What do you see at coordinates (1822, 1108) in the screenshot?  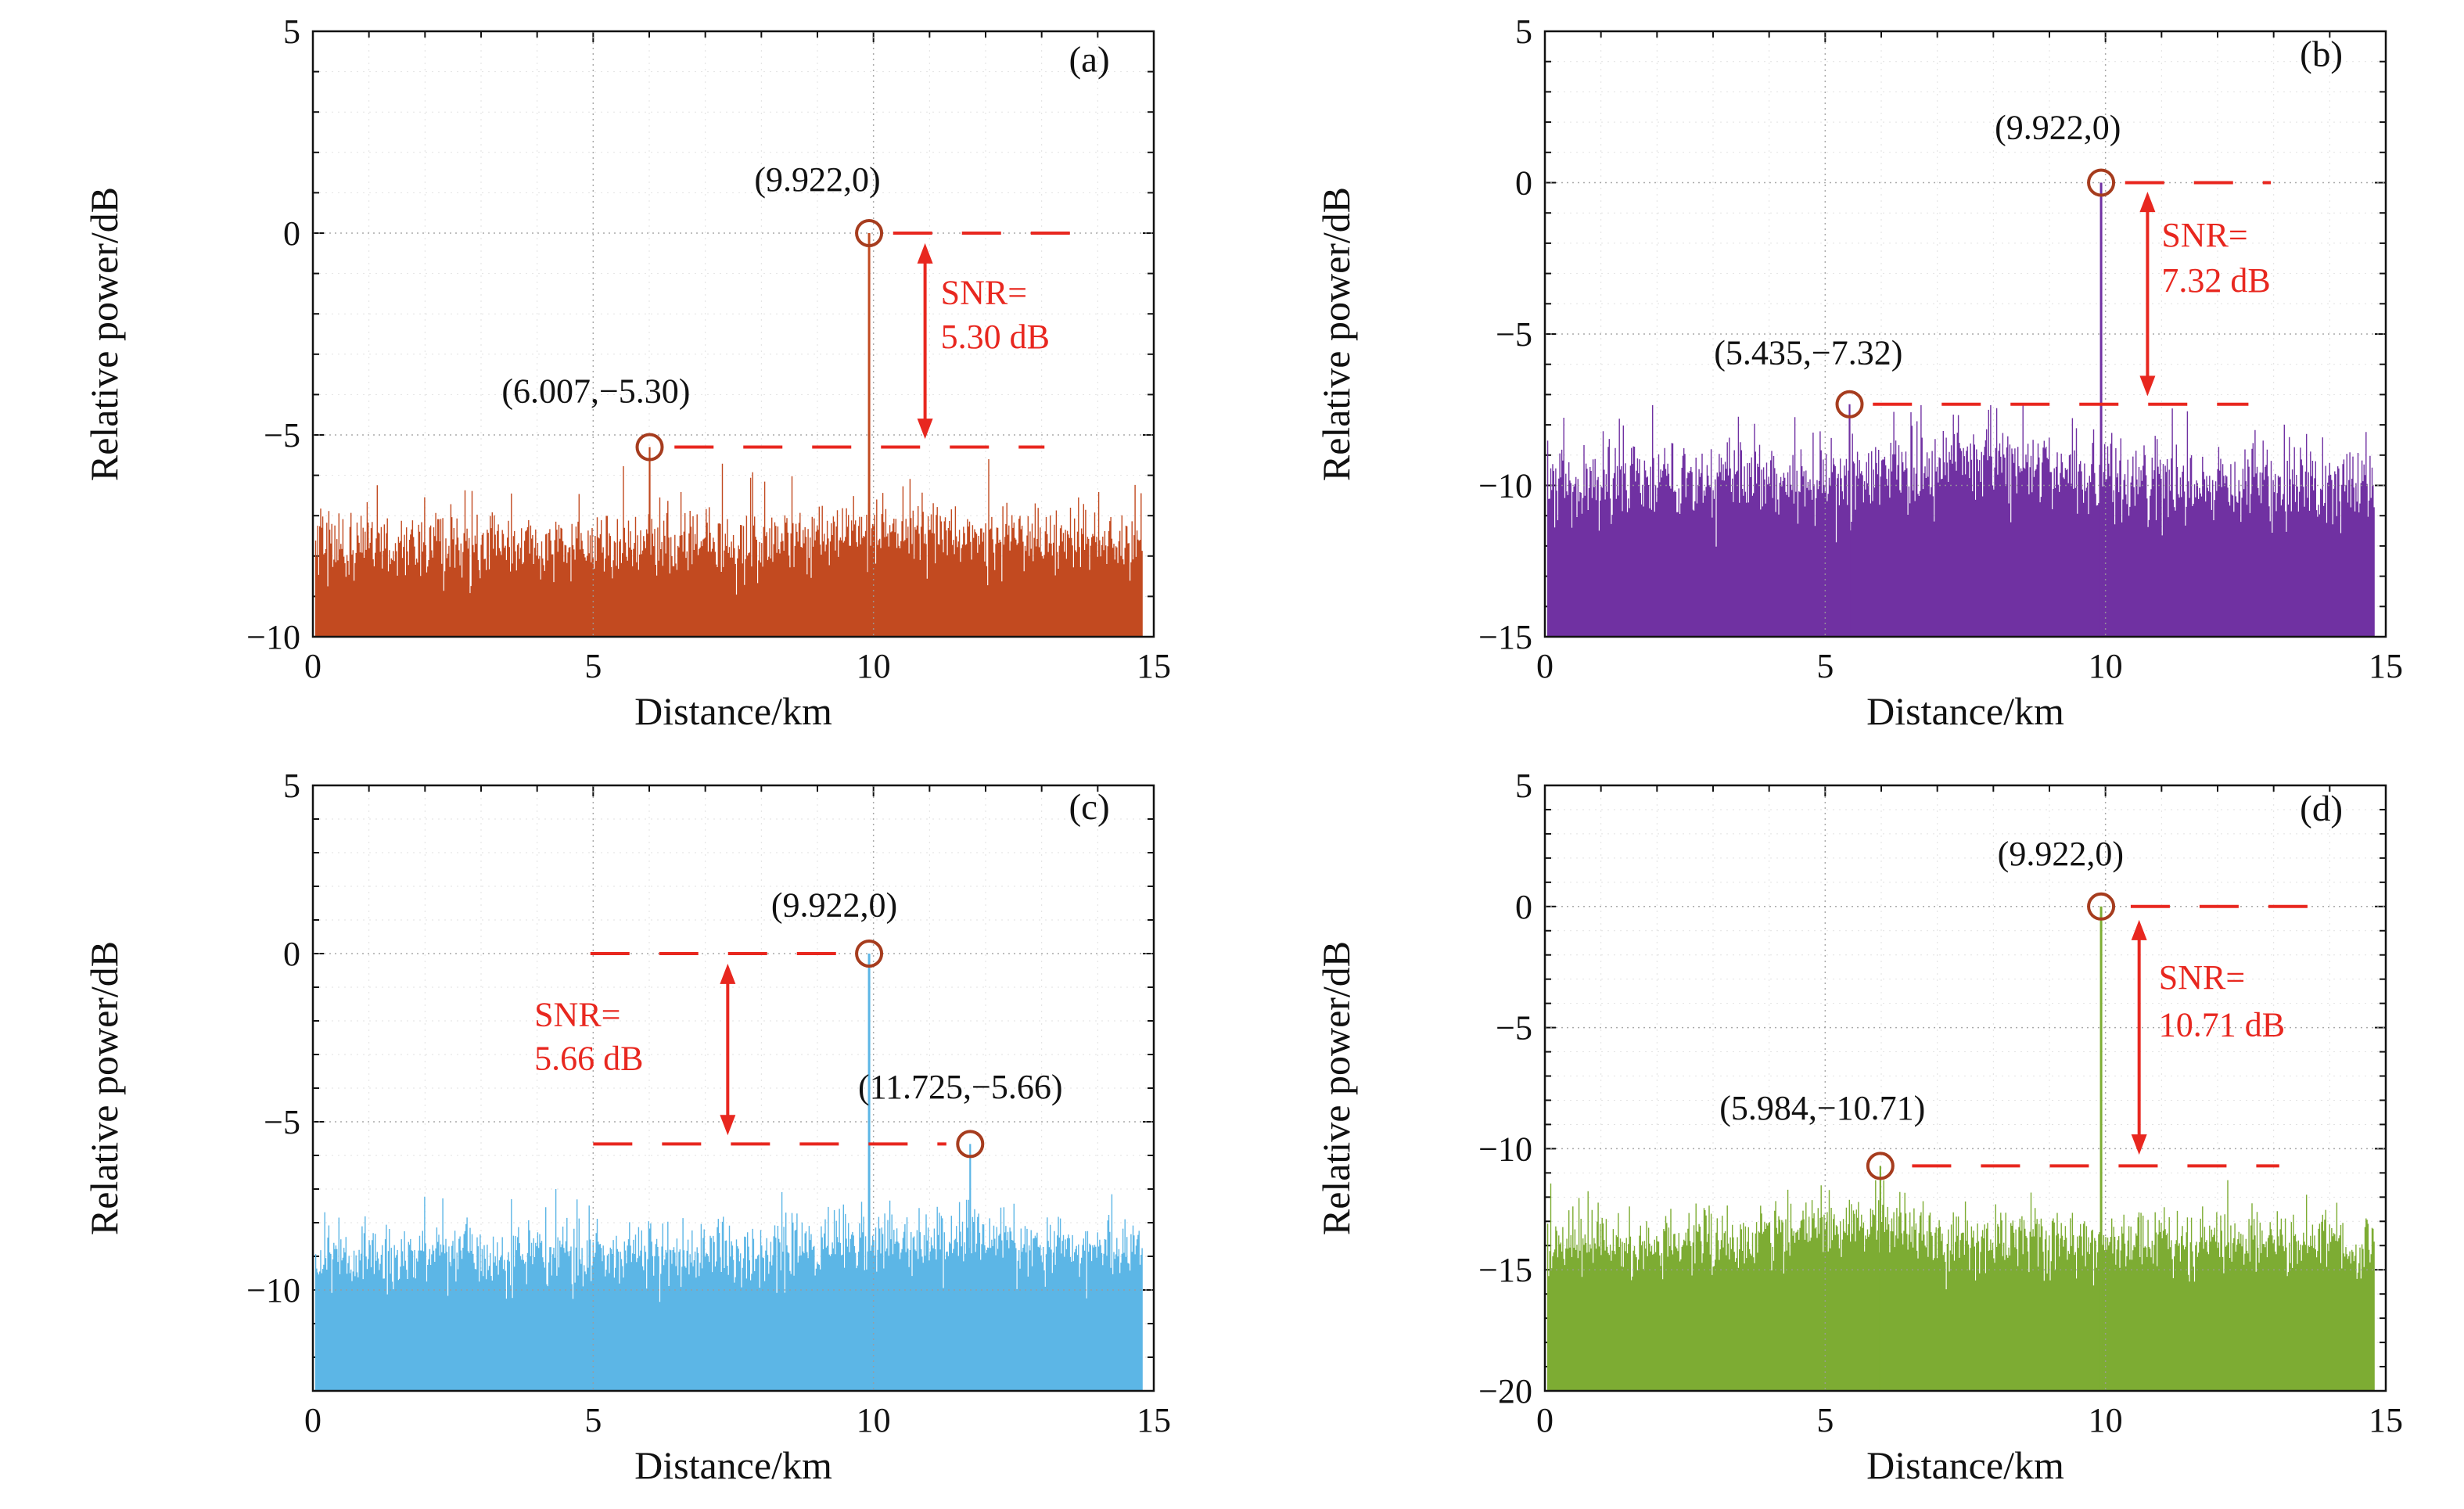 I see `ref-coord-label: (5.984,−10.71)` at bounding box center [1822, 1108].